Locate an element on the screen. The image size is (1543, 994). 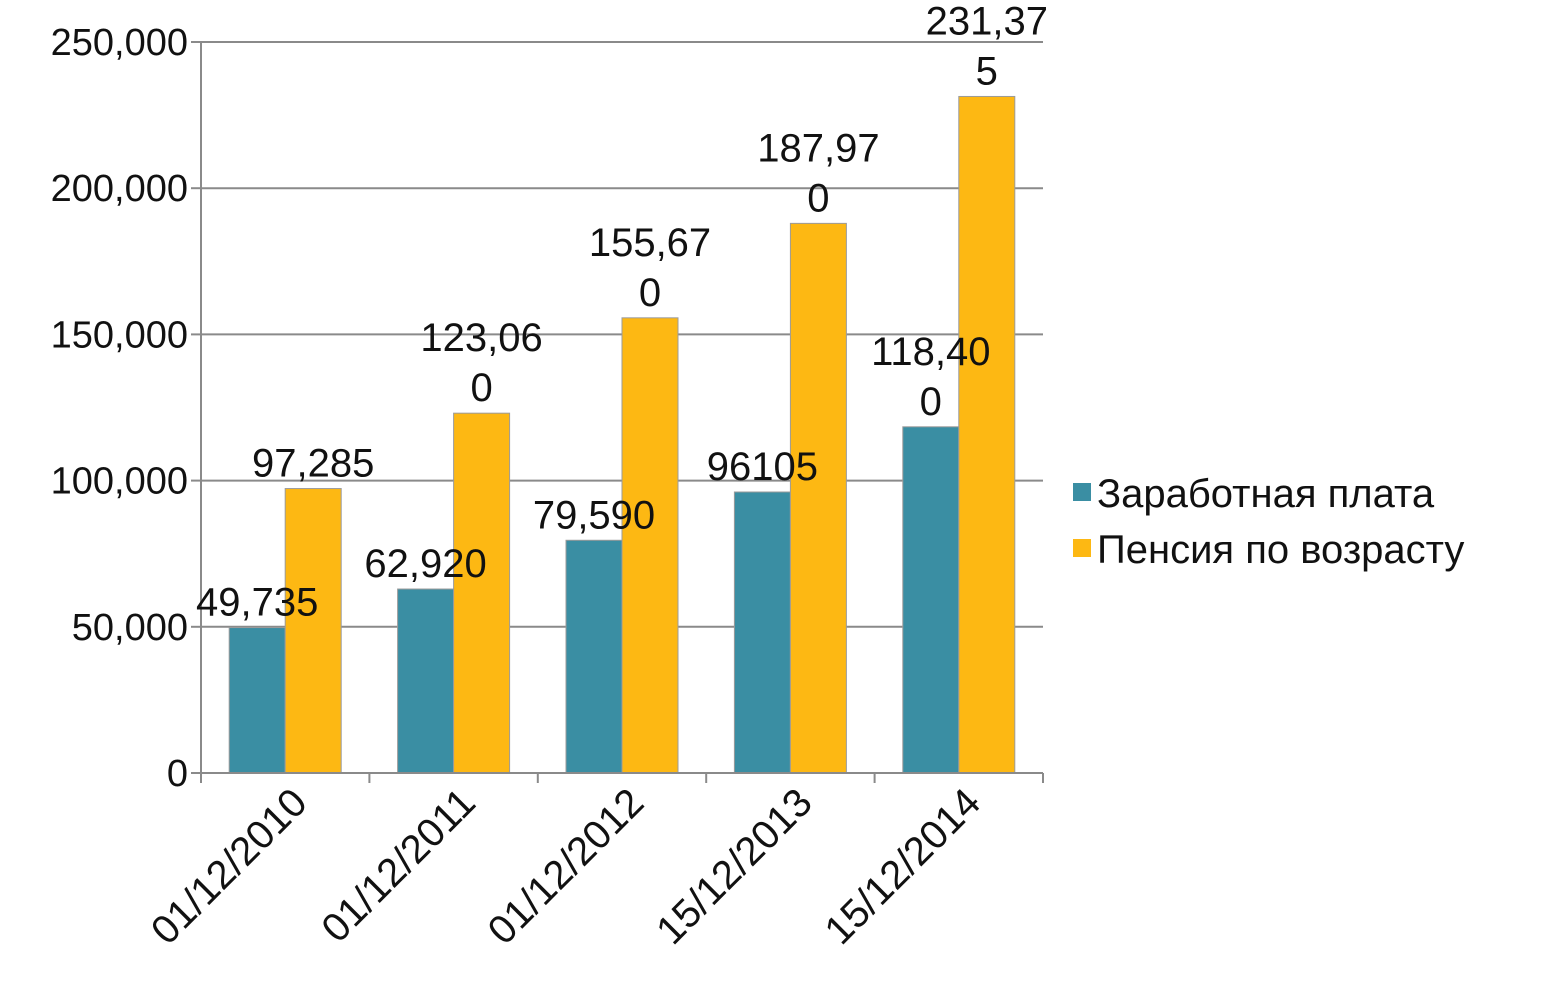
y-tick-label: 250,000 is located at coordinates (119, 43).